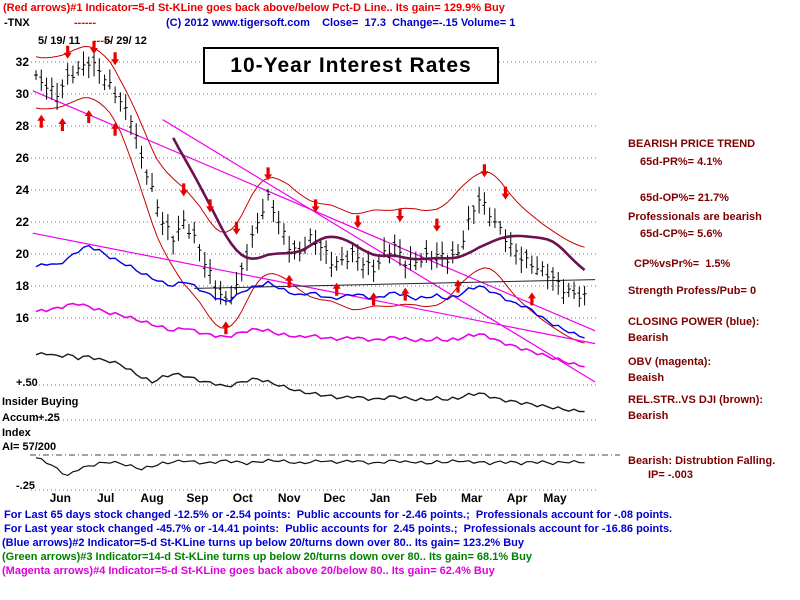 The height and width of the screenshot is (600, 800). I want to click on svg-text: 24, so click(23, 190).